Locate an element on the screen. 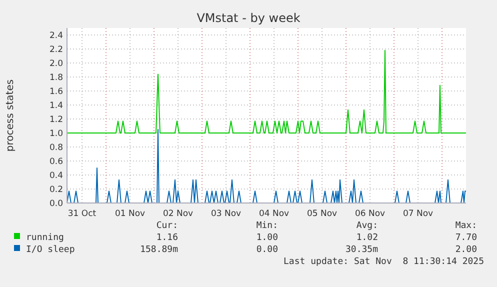 Image resolution: width=497 pixels, height=287 pixels. text: Max: is located at coordinates (466, 226).